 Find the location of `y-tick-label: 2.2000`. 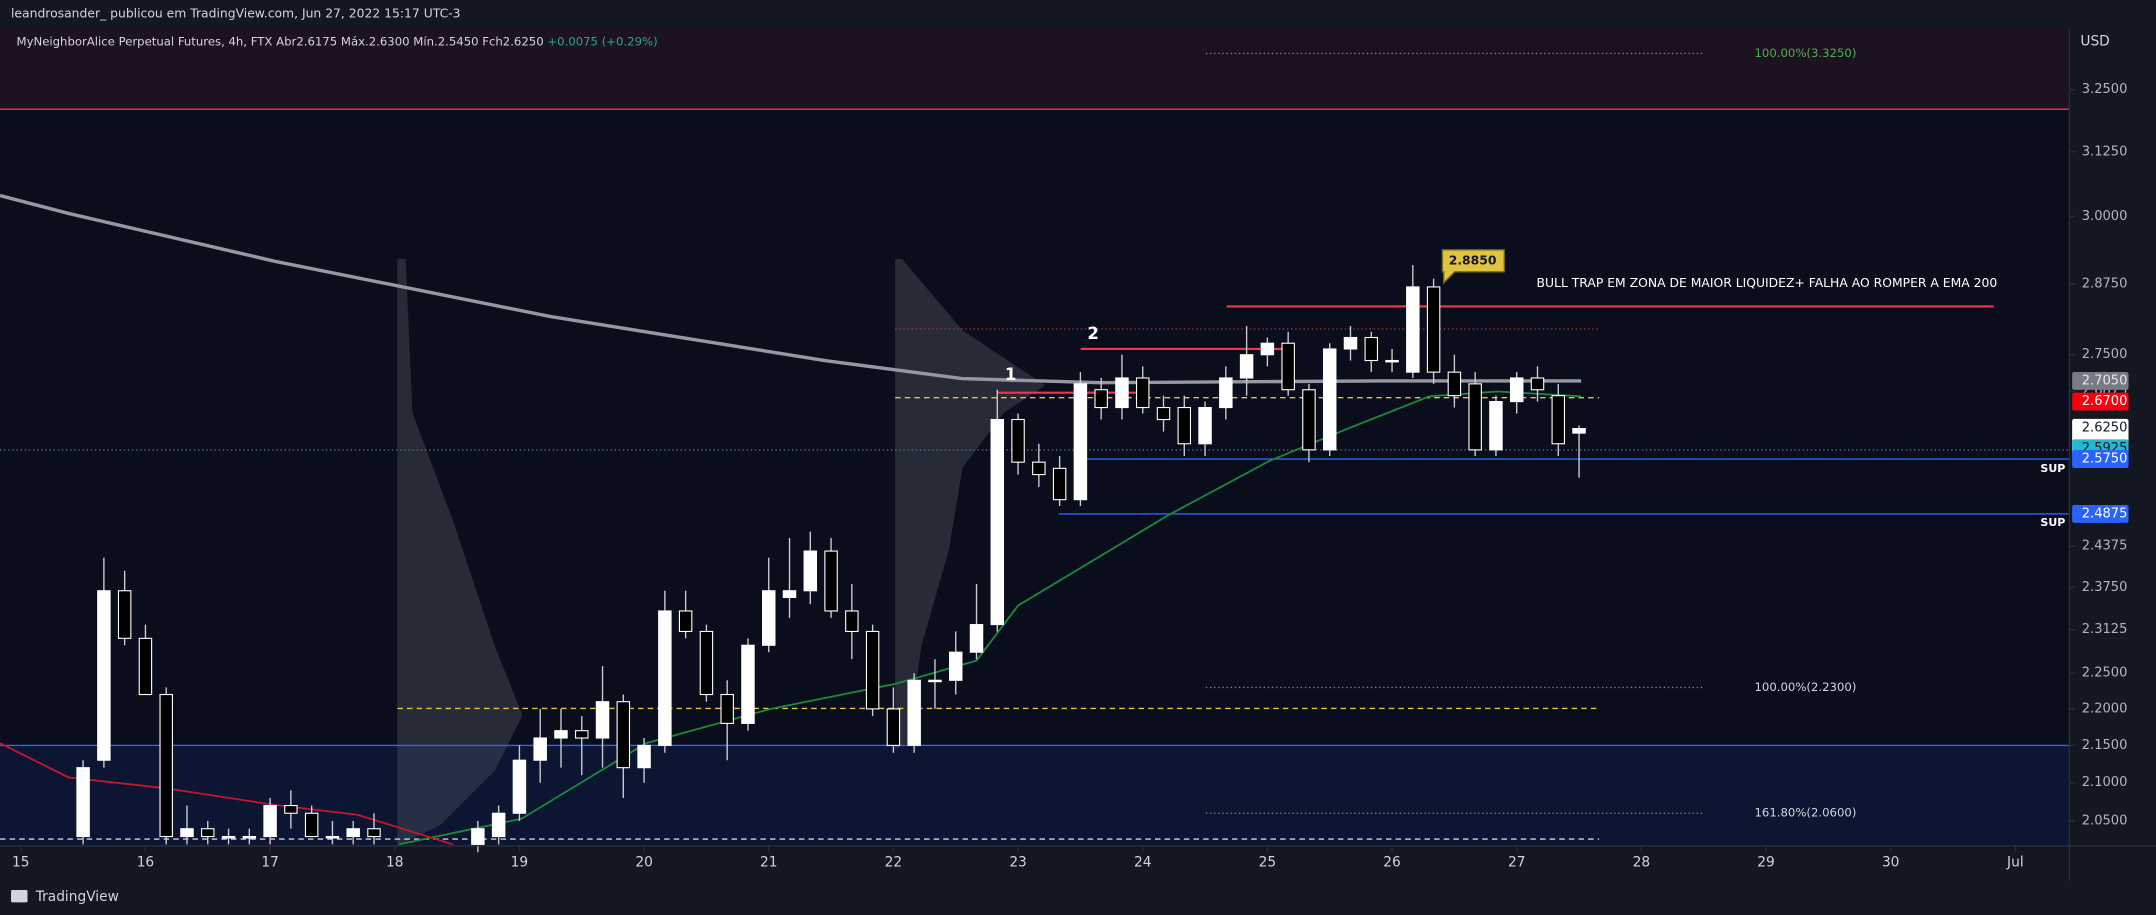

y-tick-label: 2.2000 is located at coordinates (2105, 708).